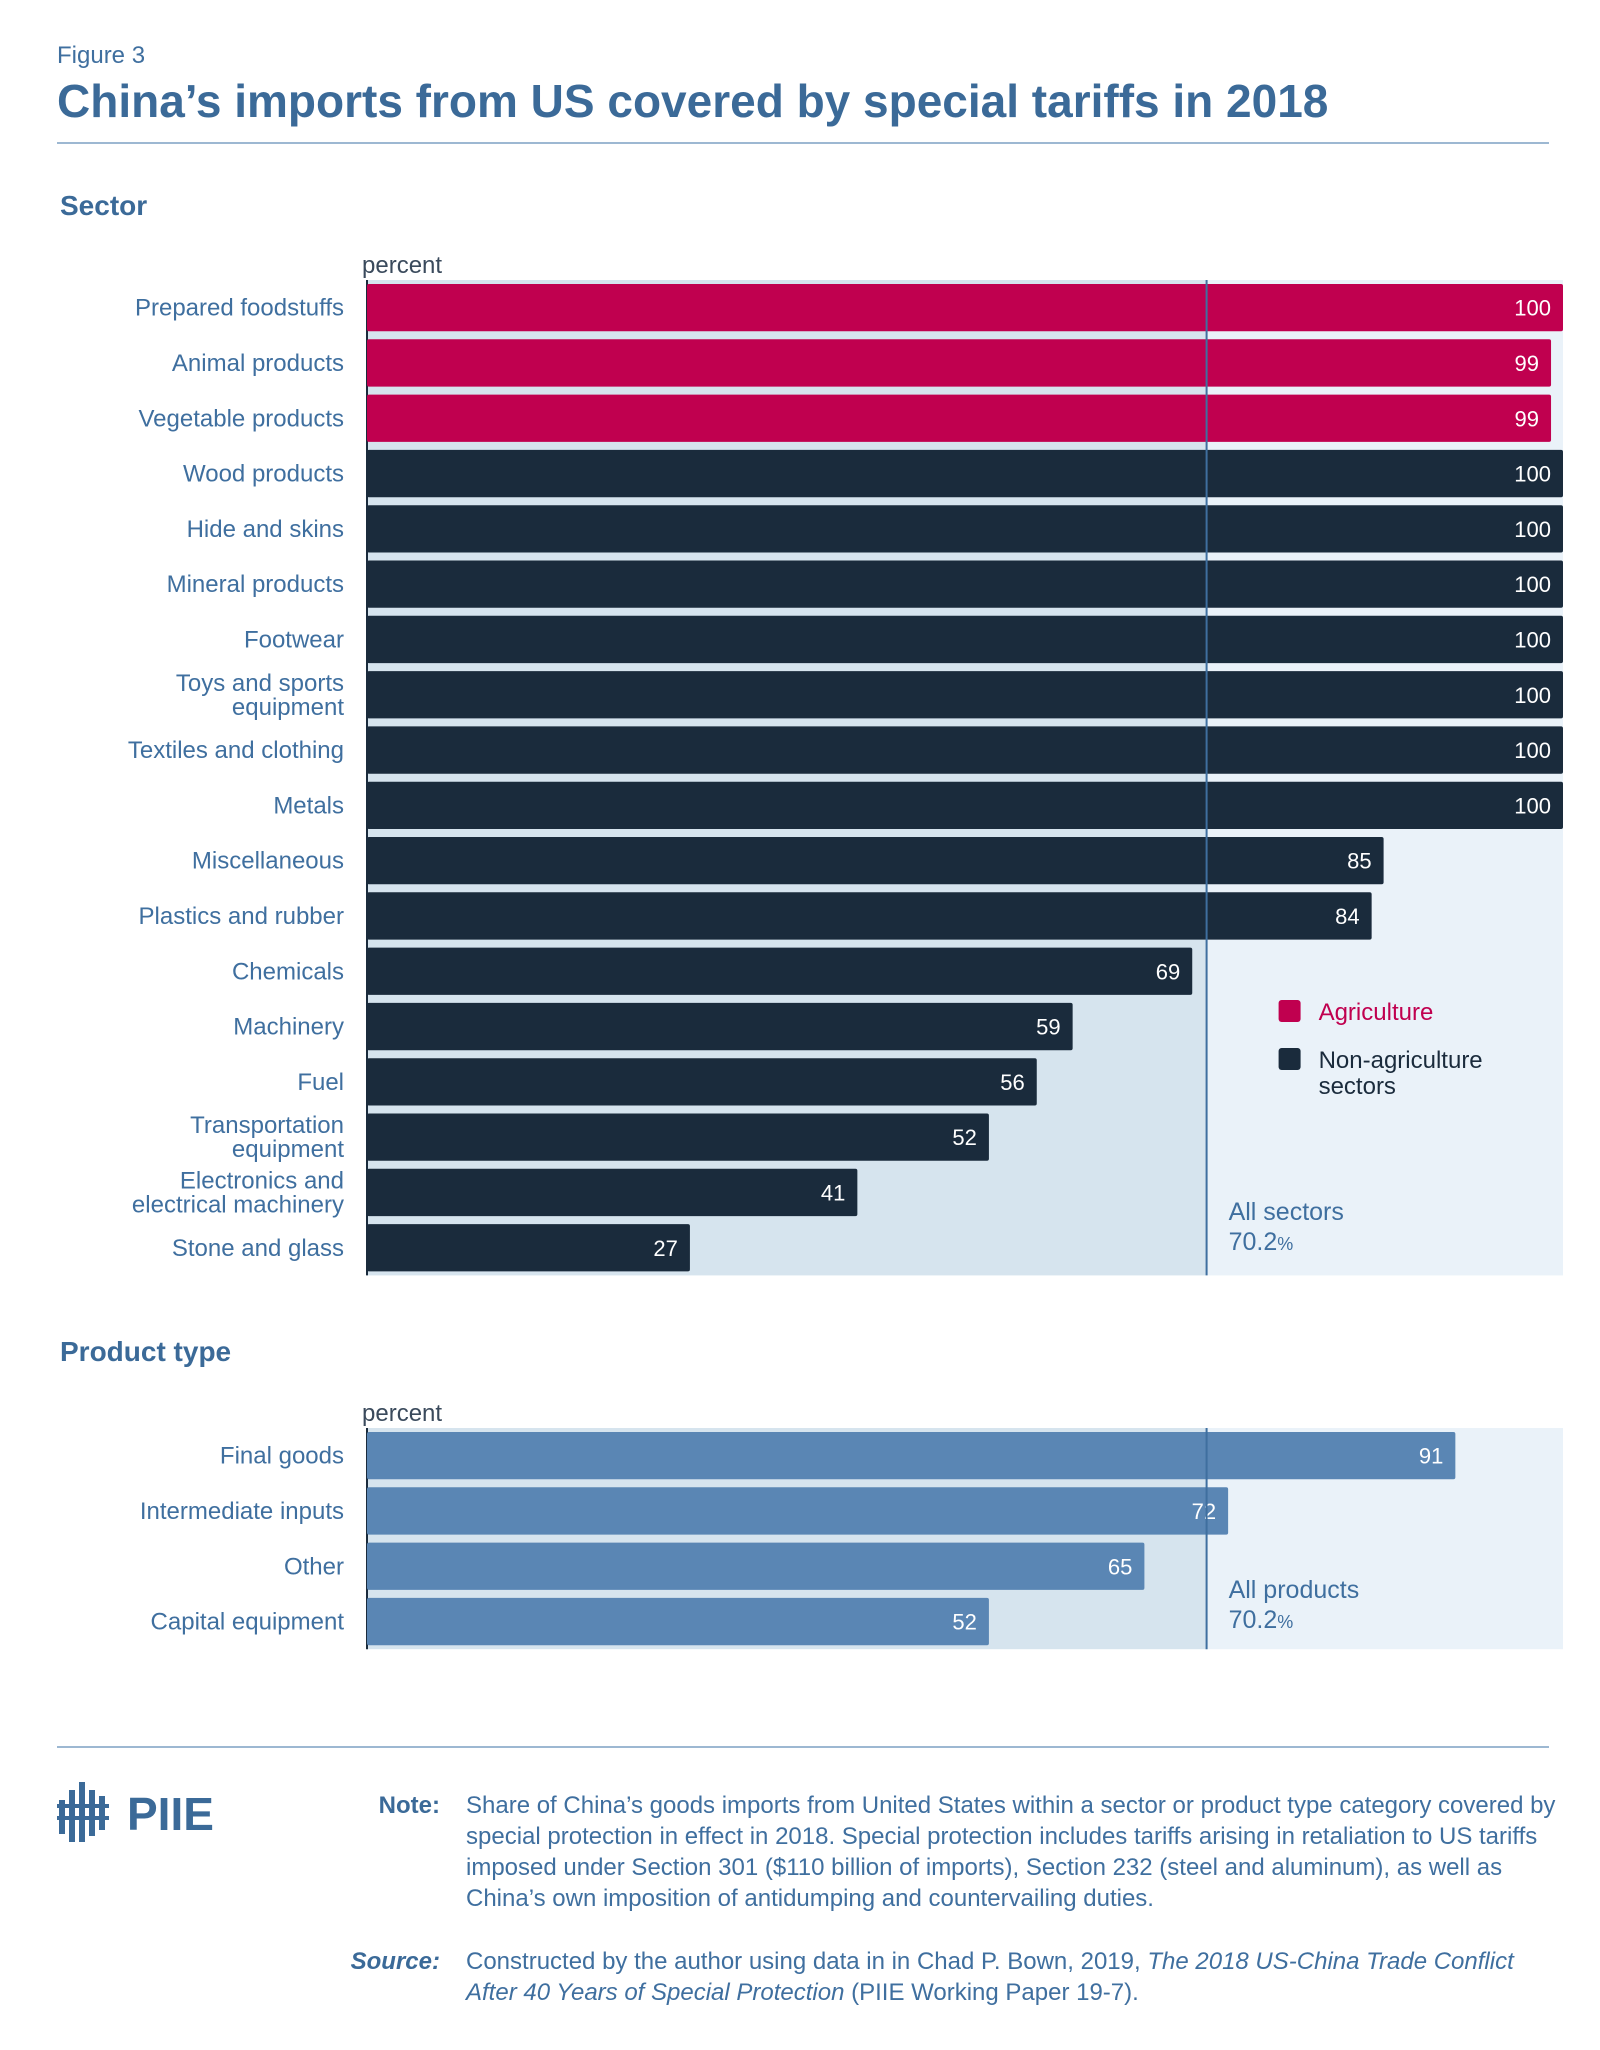  Describe the element at coordinates (395, 1961) in the screenshot. I see `source-label: Source:` at that location.